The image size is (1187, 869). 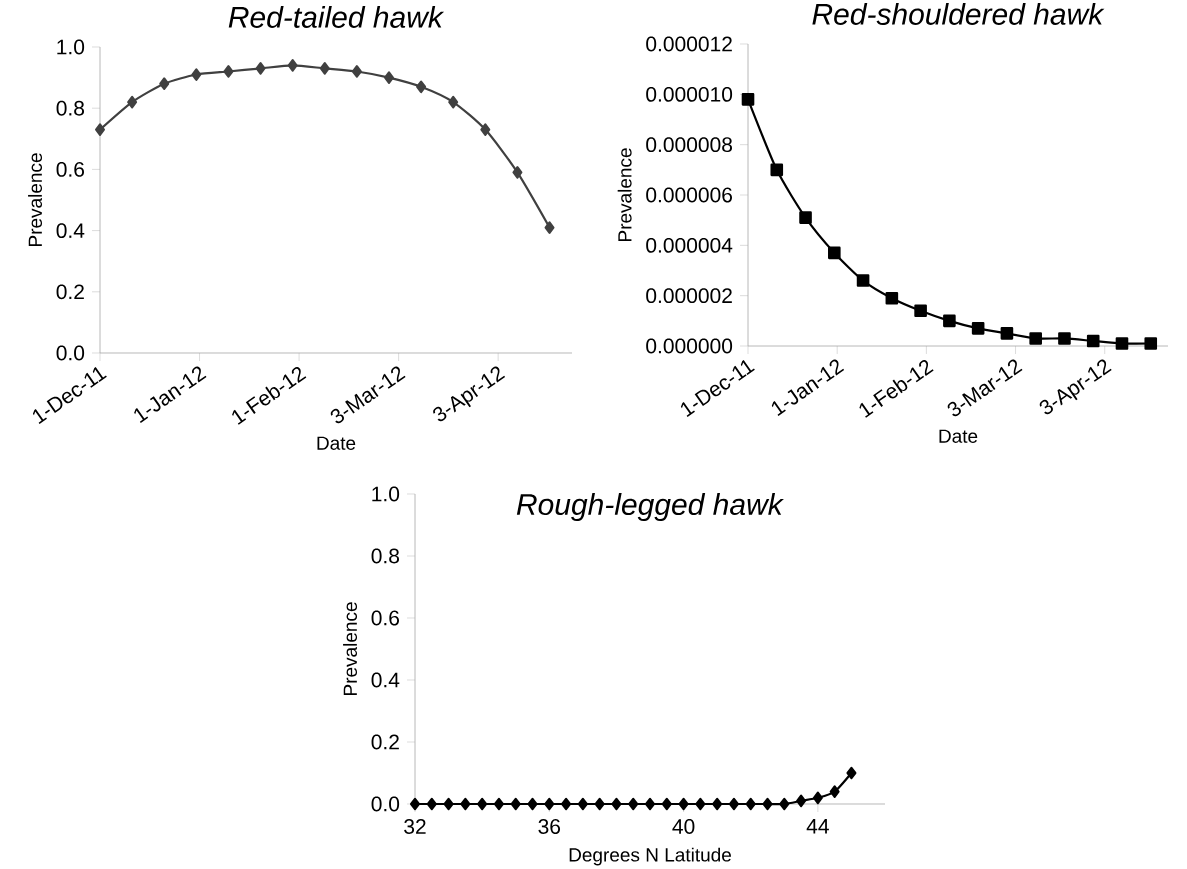 What do you see at coordinates (336, 16) in the screenshot?
I see `chart-title: Red-tailed hawk` at bounding box center [336, 16].